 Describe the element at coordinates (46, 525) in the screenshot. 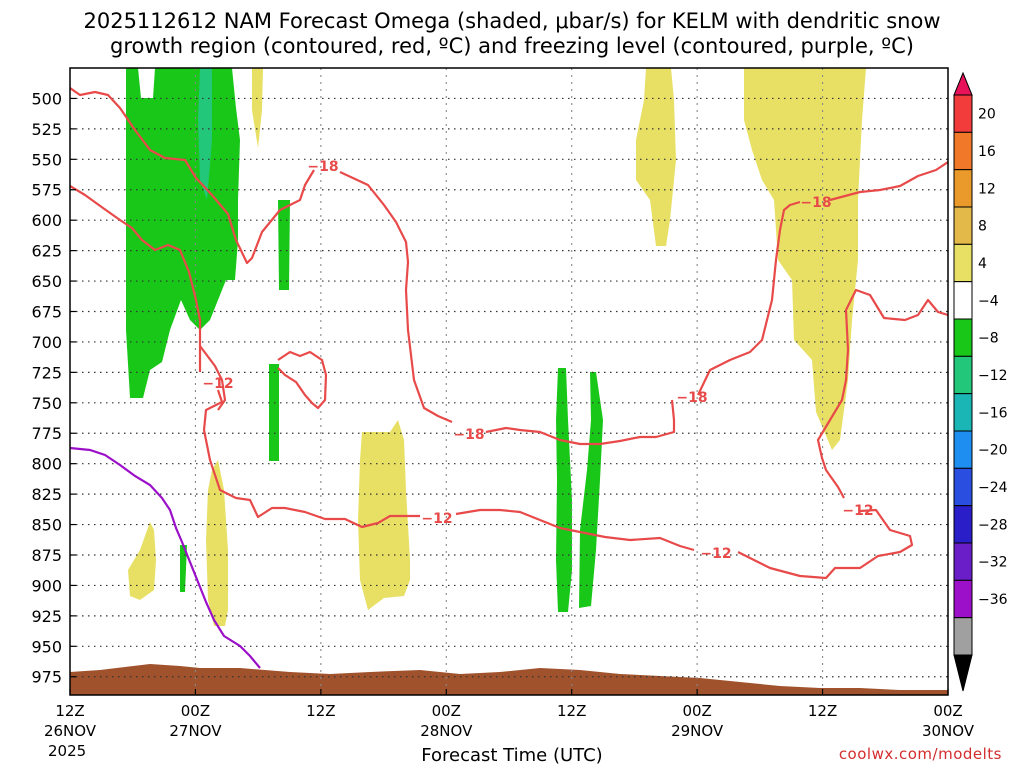

I see `y-tick-label-850: 850` at that location.